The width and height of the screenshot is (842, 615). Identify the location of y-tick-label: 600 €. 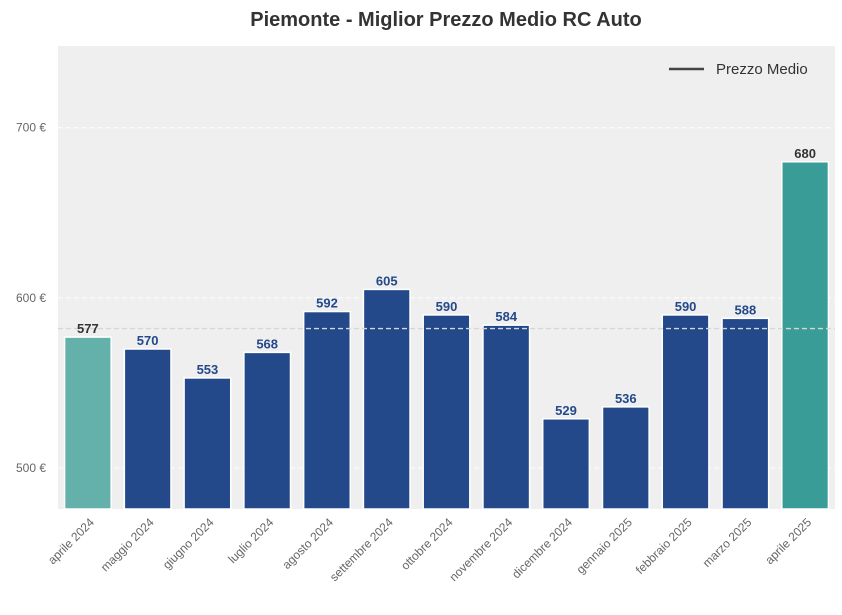
(31, 298).